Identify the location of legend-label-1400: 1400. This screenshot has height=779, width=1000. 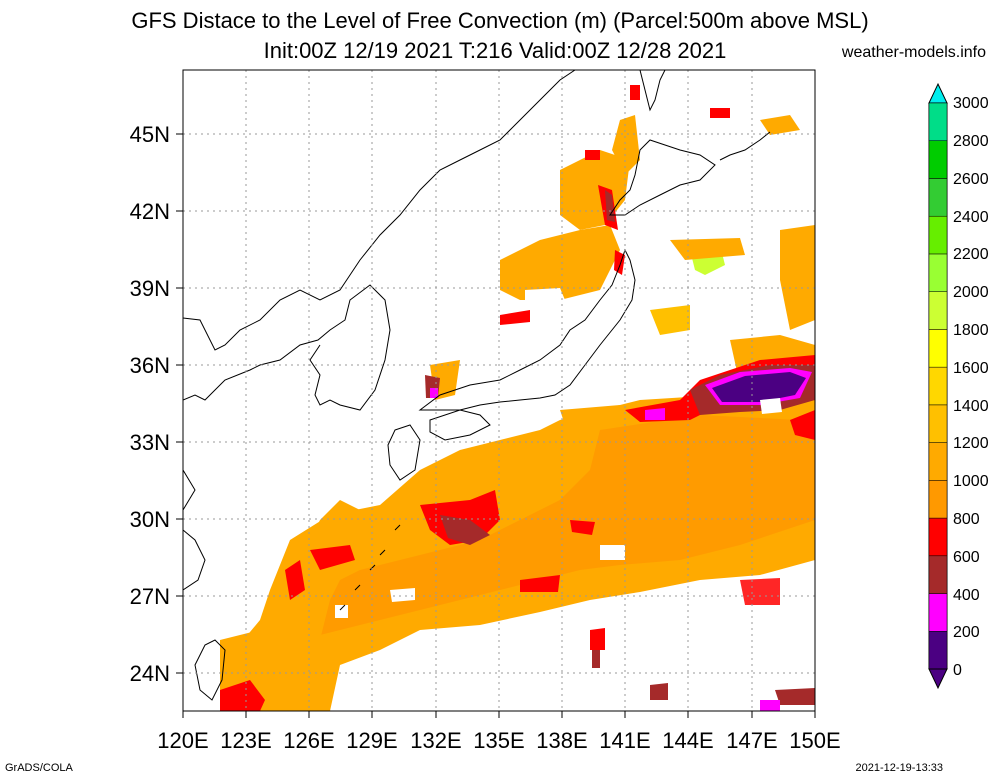
(971, 406).